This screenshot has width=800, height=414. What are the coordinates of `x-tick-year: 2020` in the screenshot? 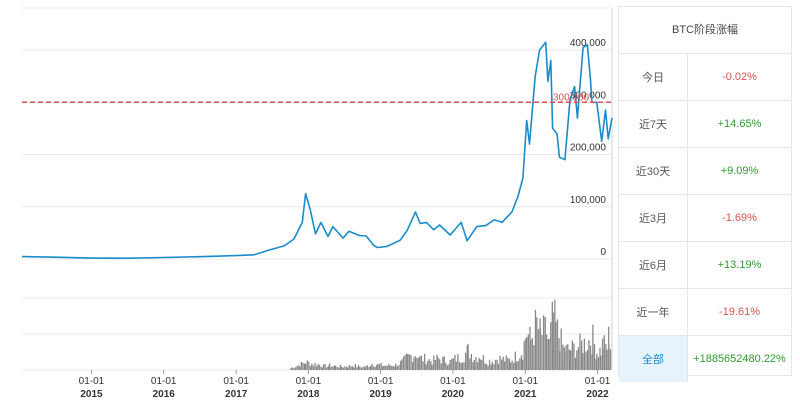 It's located at (453, 394).